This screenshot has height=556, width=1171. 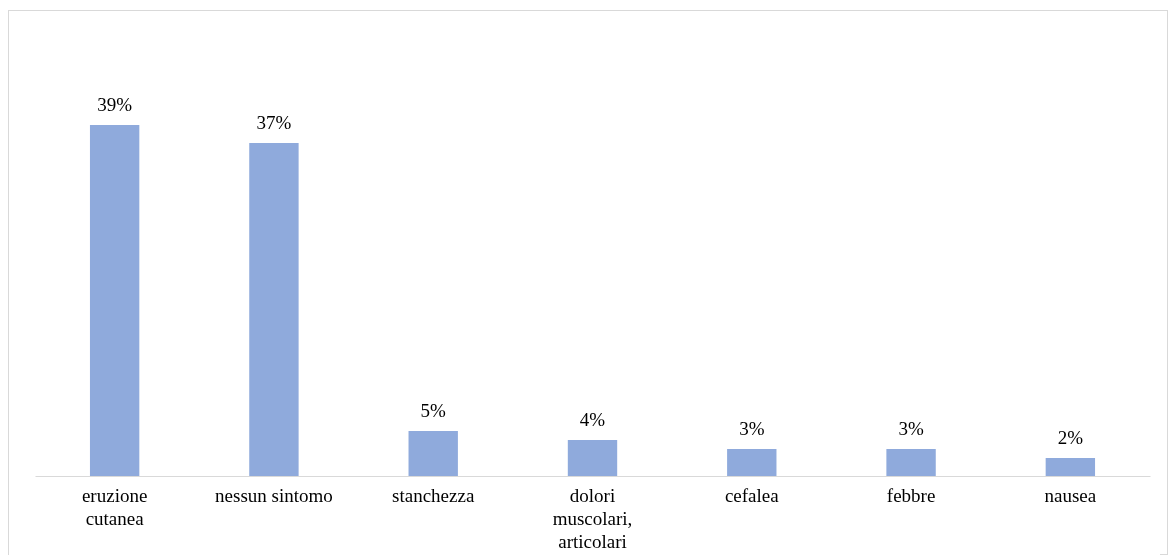 I want to click on data-label: 39%, so click(x=115, y=104).